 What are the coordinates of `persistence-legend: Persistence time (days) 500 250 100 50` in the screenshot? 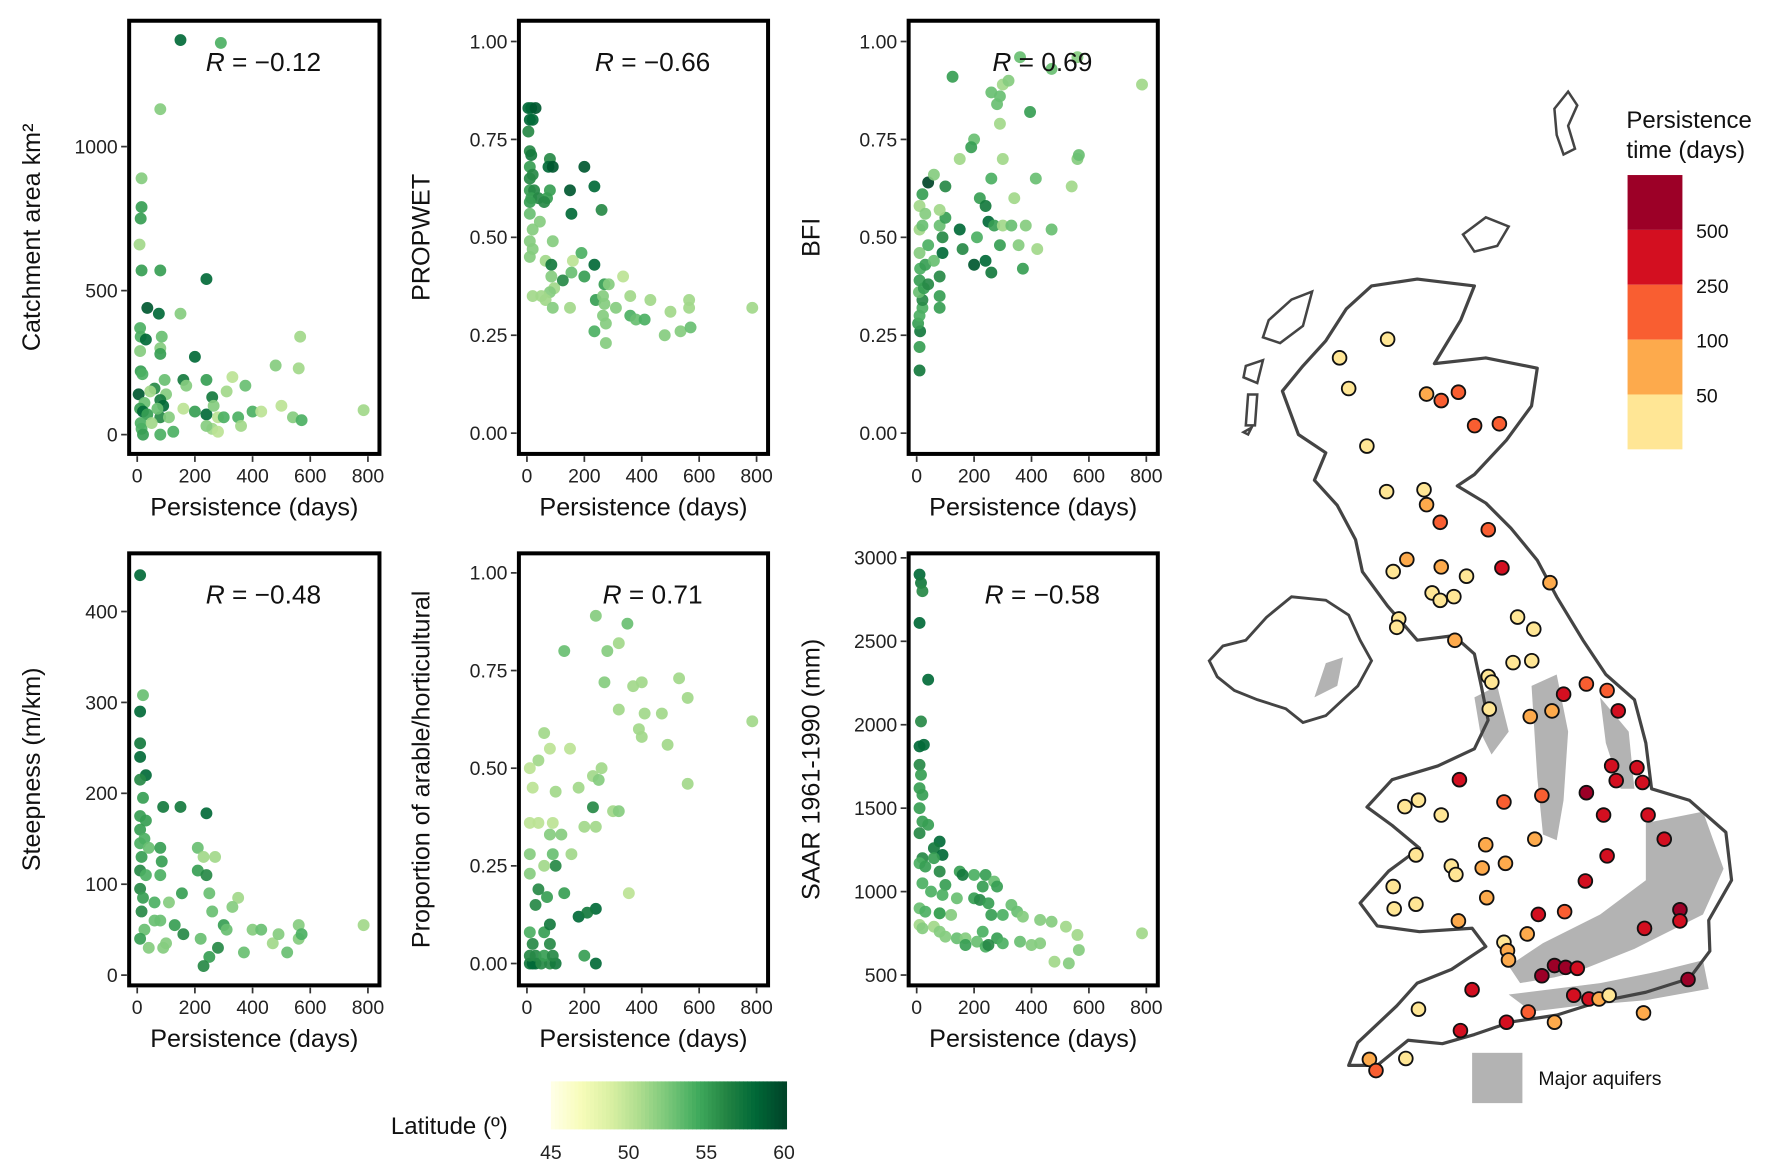 It's located at (1689, 278).